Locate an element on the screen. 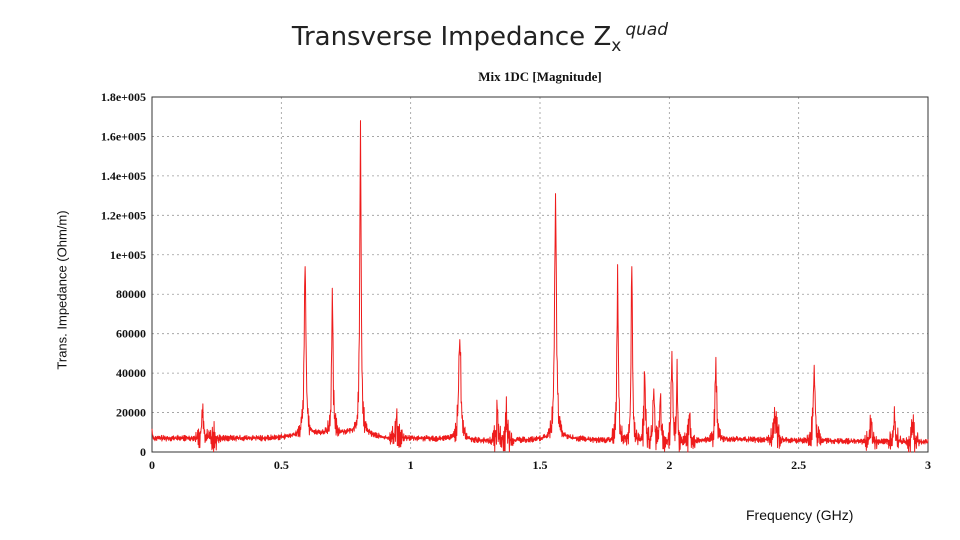 This screenshot has height=540, width=960. slide-title-subscript: x is located at coordinates (616, 46).